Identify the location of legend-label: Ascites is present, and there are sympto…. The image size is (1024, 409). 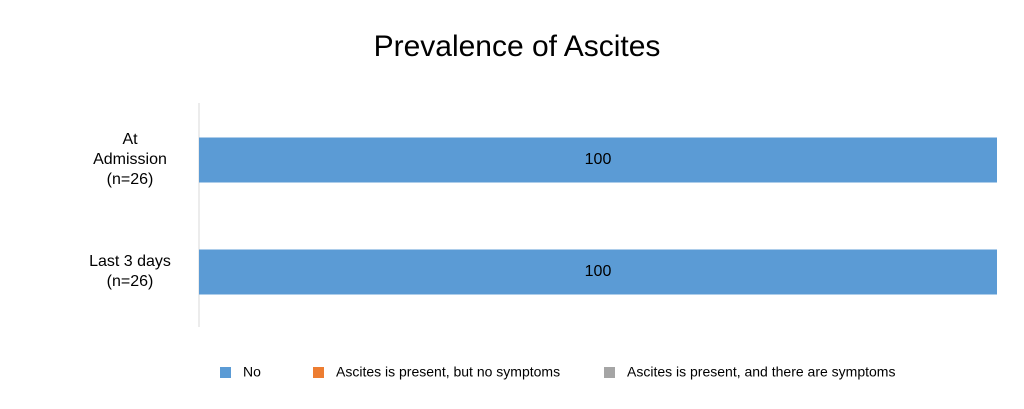
(761, 372).